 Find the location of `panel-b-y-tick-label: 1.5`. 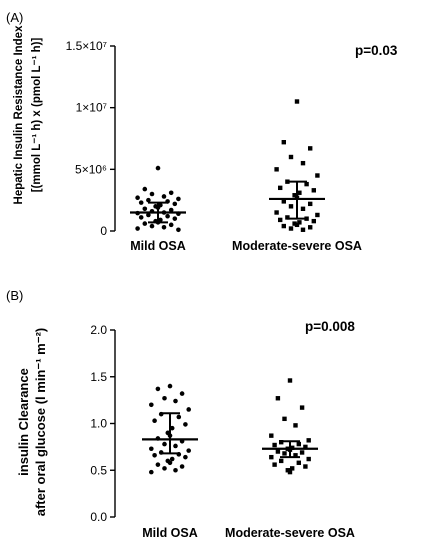

panel-b-y-tick-label: 1.5 is located at coordinates (98, 377).